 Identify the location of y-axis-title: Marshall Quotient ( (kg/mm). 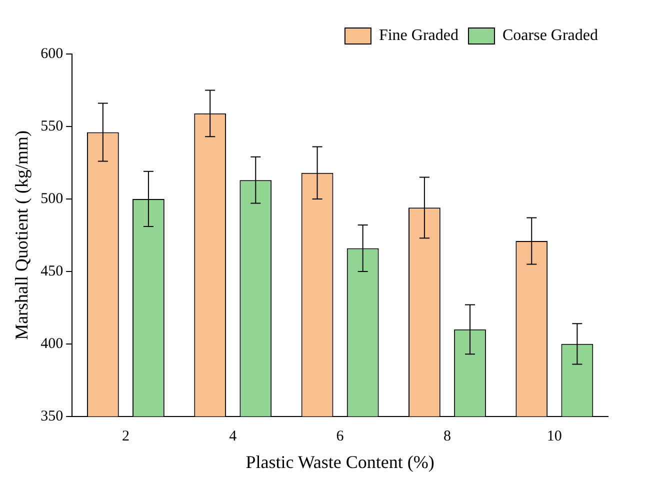
(22, 235).